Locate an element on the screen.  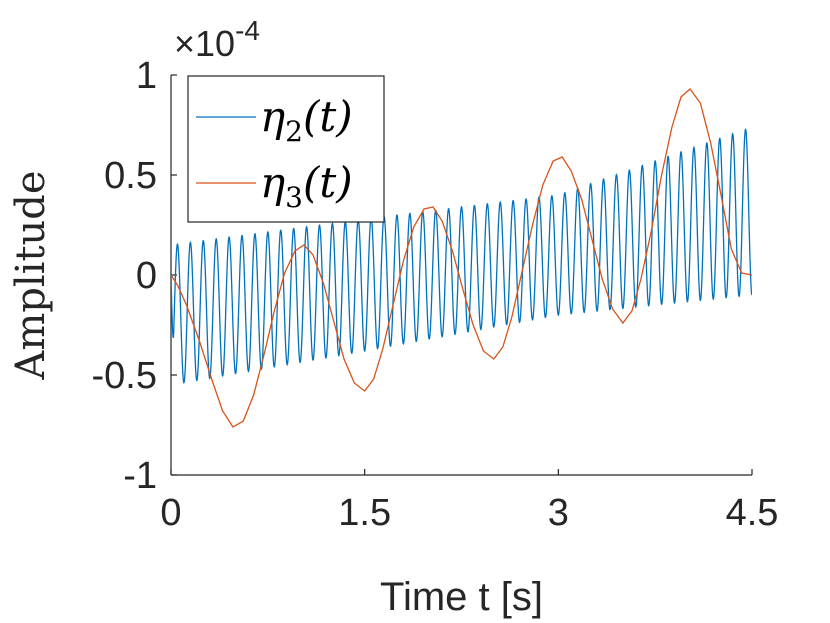
y-tick-label: 0.5 is located at coordinates (130, 176).